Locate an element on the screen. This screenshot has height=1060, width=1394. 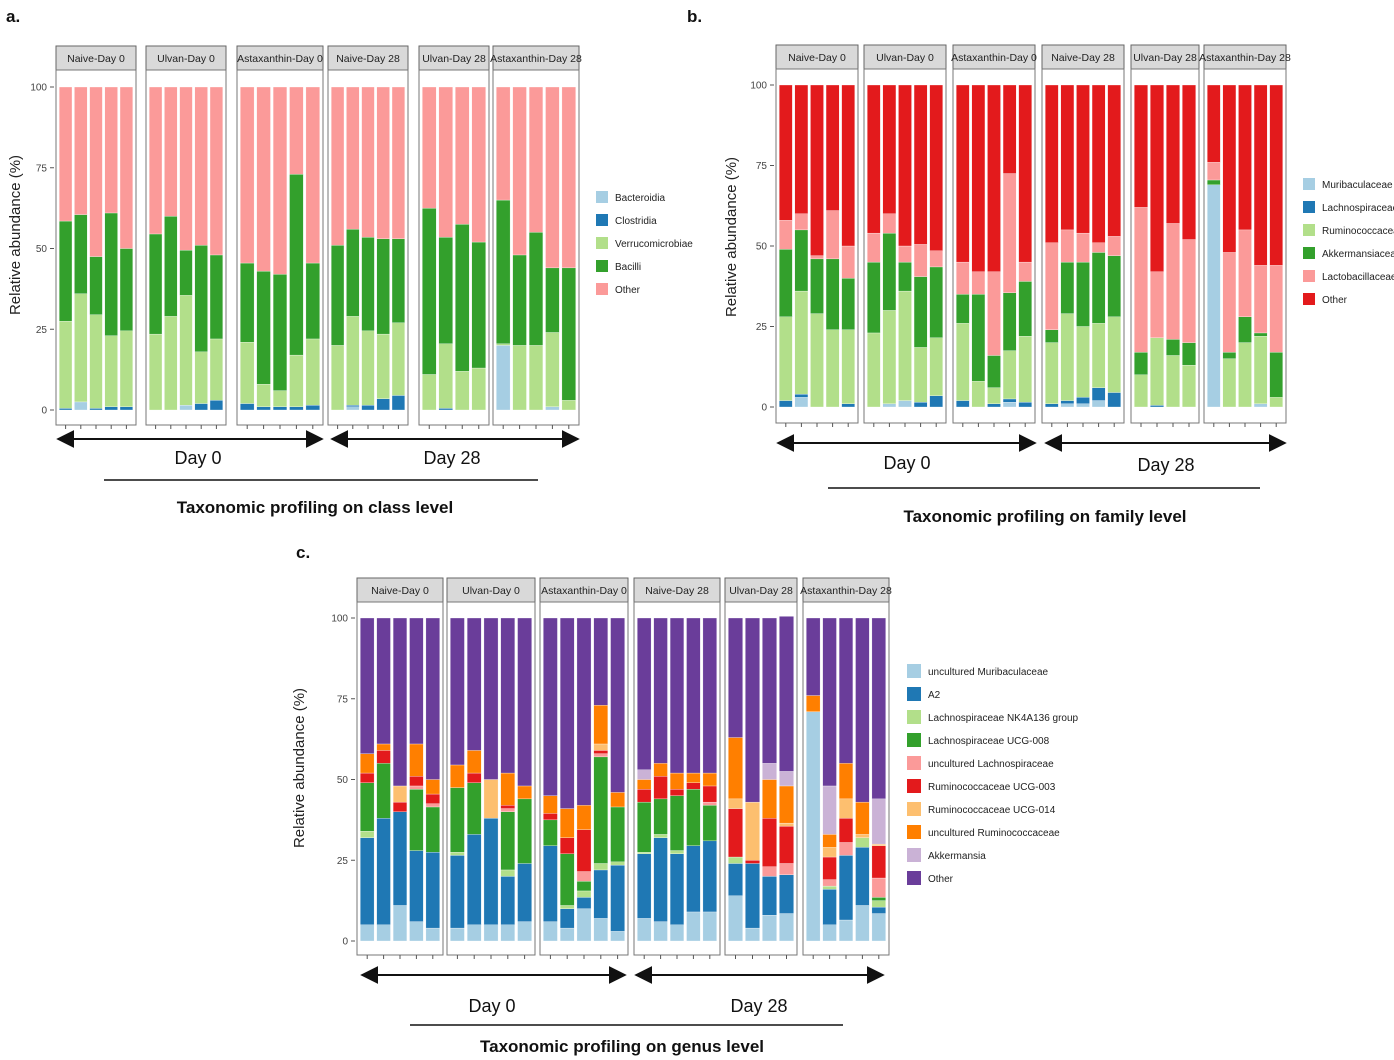
facet-label-c-0: Naive-Day 0 is located at coordinates (400, 591).